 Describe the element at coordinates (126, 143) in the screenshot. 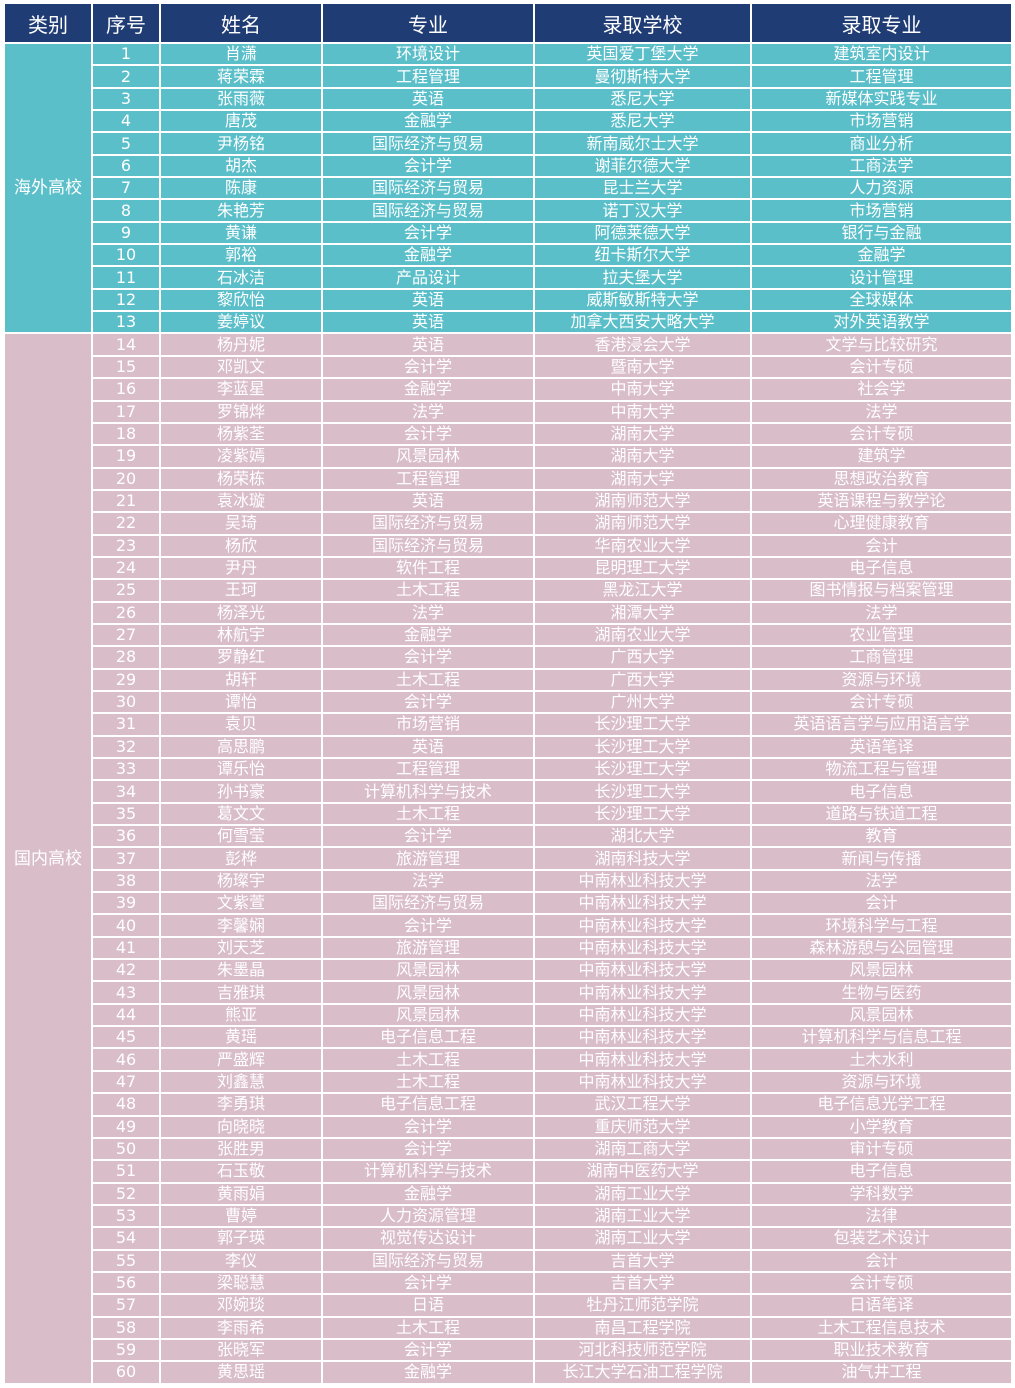

I see `index-cell: 5` at that location.